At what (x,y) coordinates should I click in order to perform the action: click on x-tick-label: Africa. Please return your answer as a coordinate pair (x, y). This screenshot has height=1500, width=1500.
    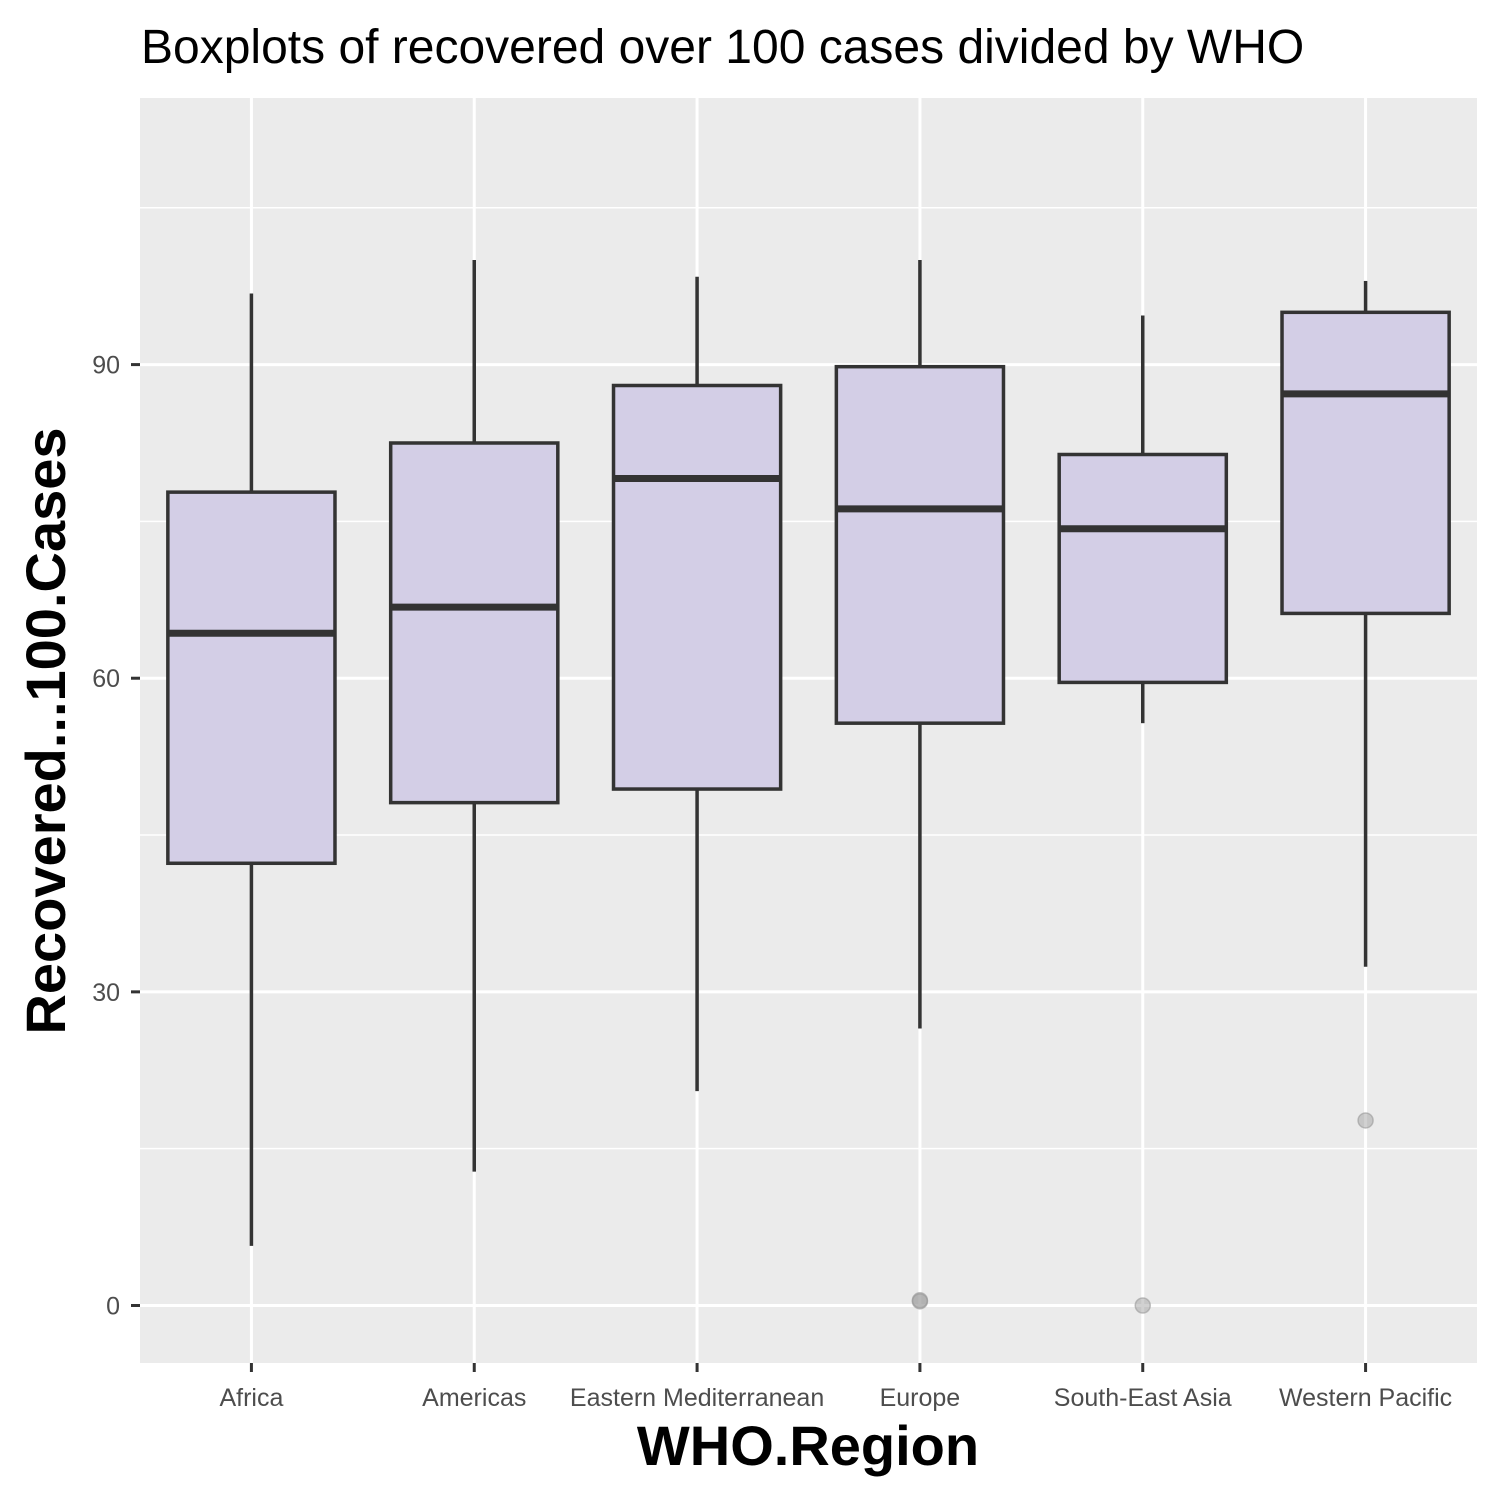
    Looking at the image, I should click on (251, 1398).